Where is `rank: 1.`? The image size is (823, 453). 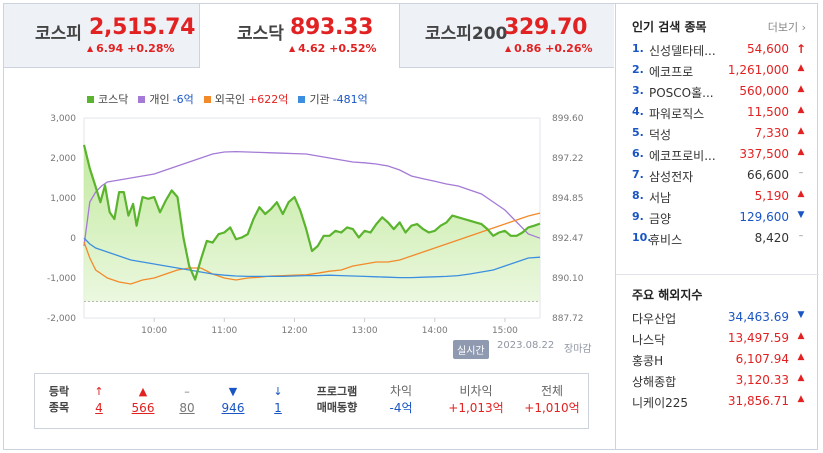
rank: 1. is located at coordinates (638, 48).